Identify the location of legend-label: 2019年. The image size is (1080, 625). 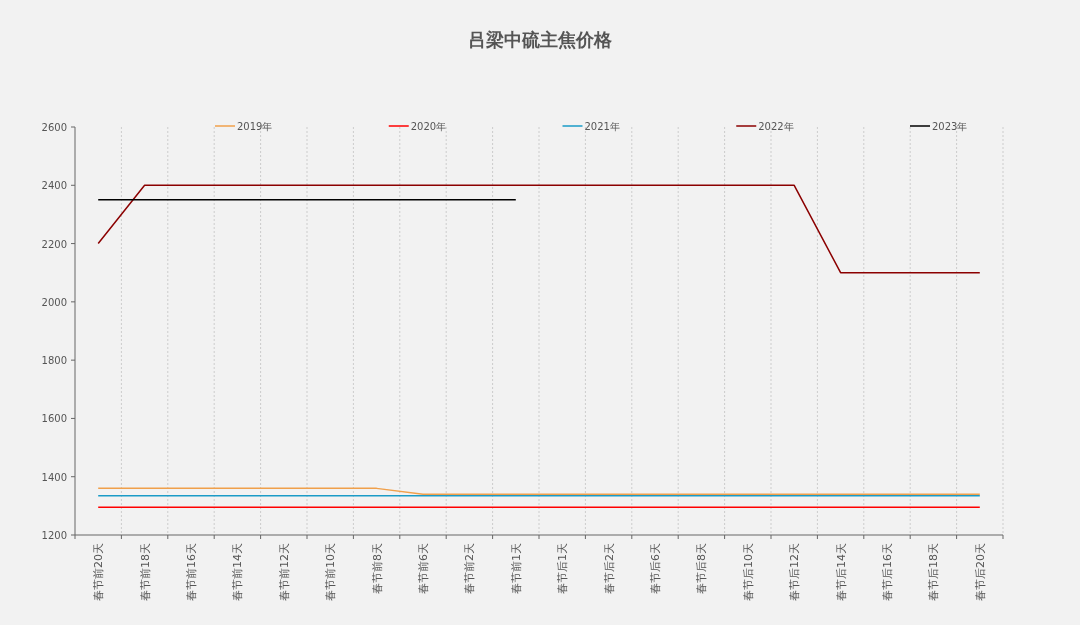
(255, 126).